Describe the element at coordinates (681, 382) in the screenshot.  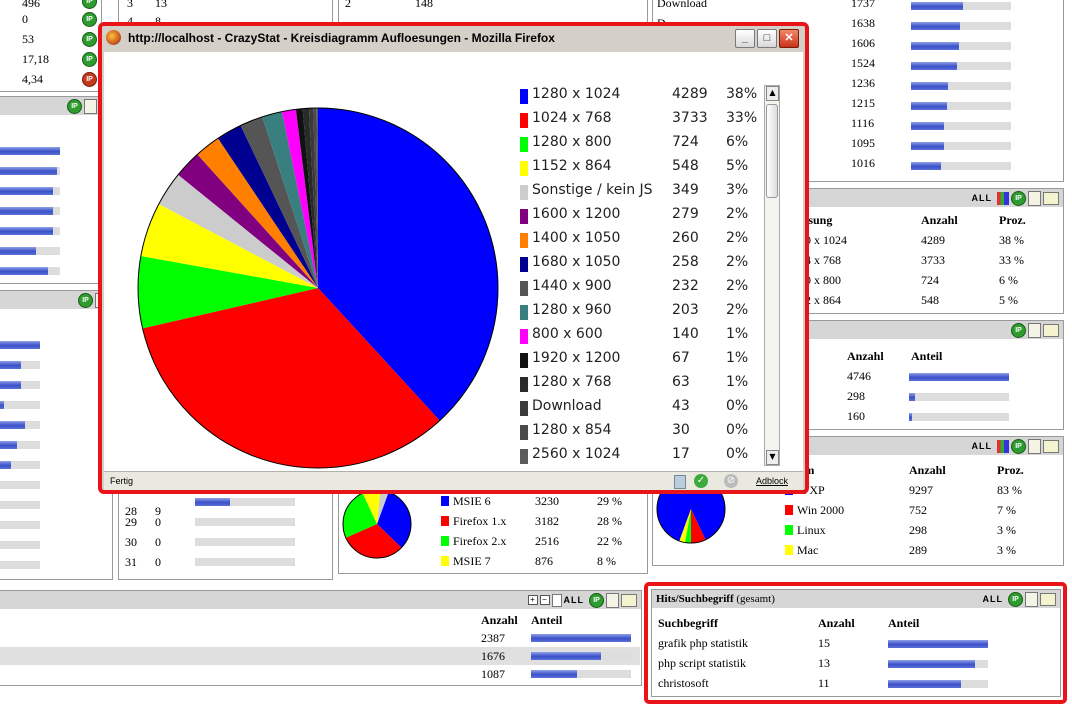
I see `legend-count: 63` at that location.